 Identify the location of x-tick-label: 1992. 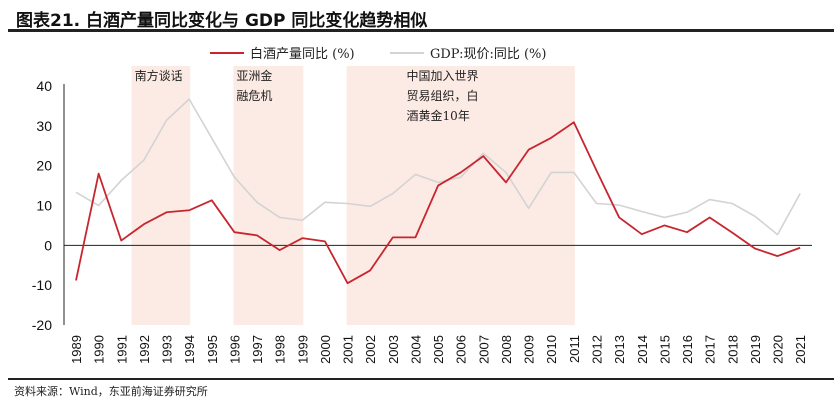
(144, 349).